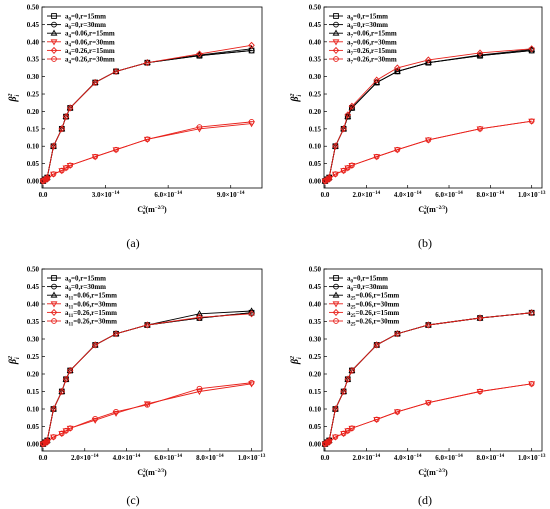  I want to click on panel-caption: (c), so click(132, 500).